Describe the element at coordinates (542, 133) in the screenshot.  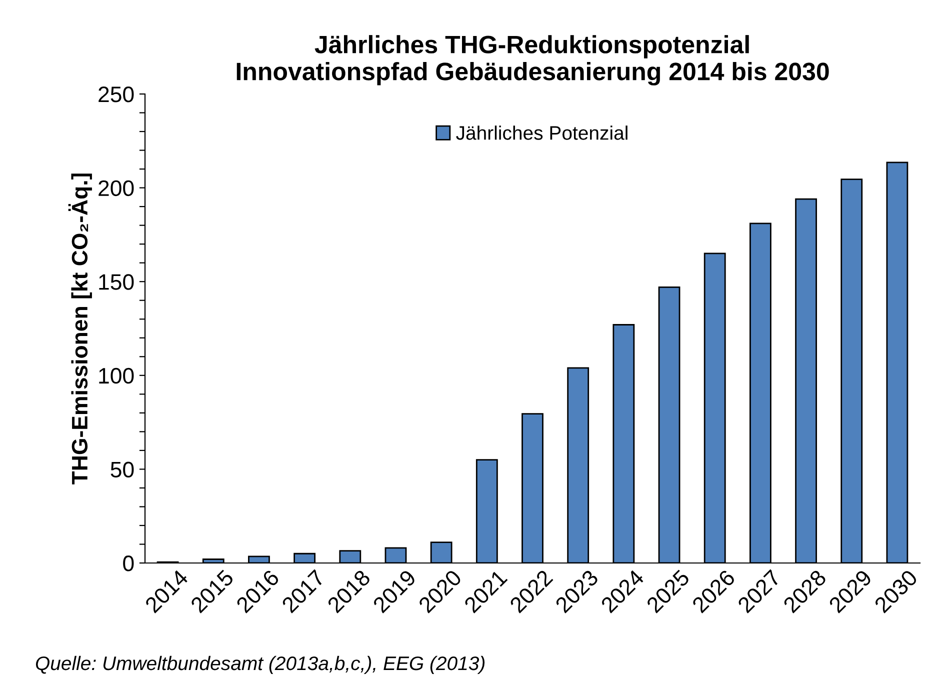
I see `legend-label: Jährliches Potenzial` at that location.